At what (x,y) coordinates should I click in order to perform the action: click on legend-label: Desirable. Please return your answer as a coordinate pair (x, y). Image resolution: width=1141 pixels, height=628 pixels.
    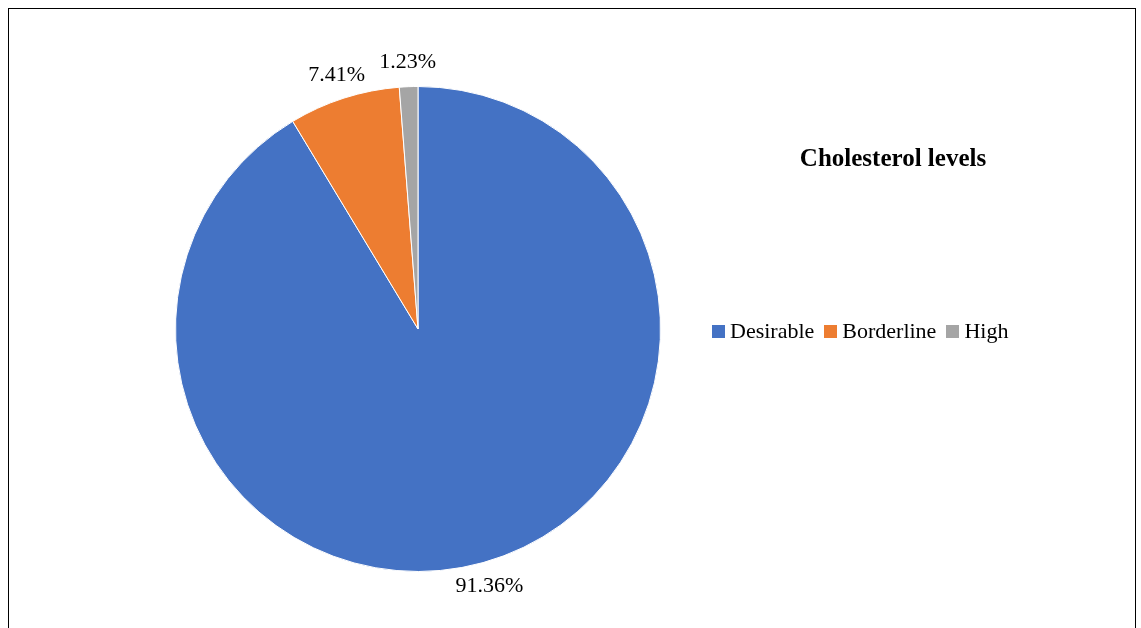
    Looking at the image, I should click on (772, 331).